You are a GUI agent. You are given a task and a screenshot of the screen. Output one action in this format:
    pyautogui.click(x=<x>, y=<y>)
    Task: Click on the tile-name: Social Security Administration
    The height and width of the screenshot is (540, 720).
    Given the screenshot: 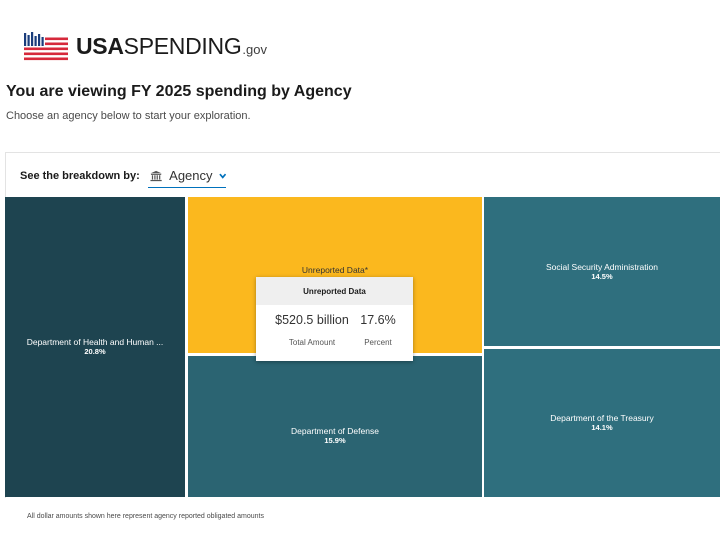 What is the action you would take?
    pyautogui.click(x=602, y=266)
    